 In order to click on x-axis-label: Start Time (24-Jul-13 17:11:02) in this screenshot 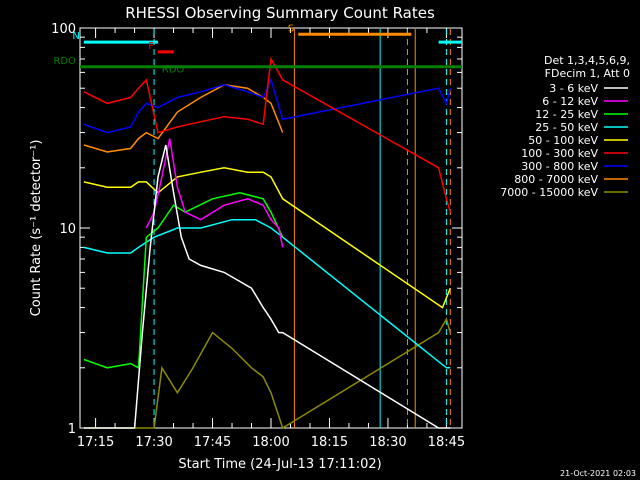, I will do `click(279, 464)`.